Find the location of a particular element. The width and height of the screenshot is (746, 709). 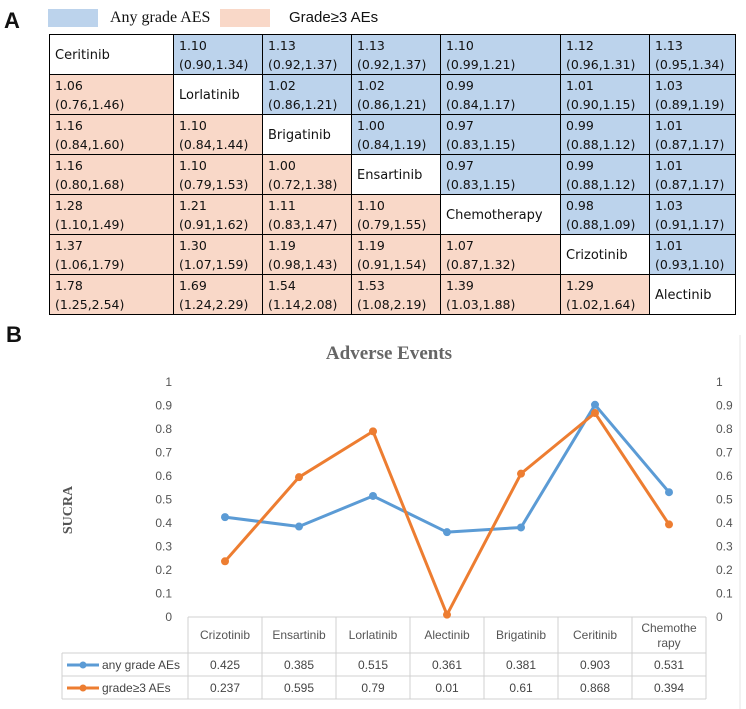

league-cell-estimate: 1.37 is located at coordinates (69, 245).